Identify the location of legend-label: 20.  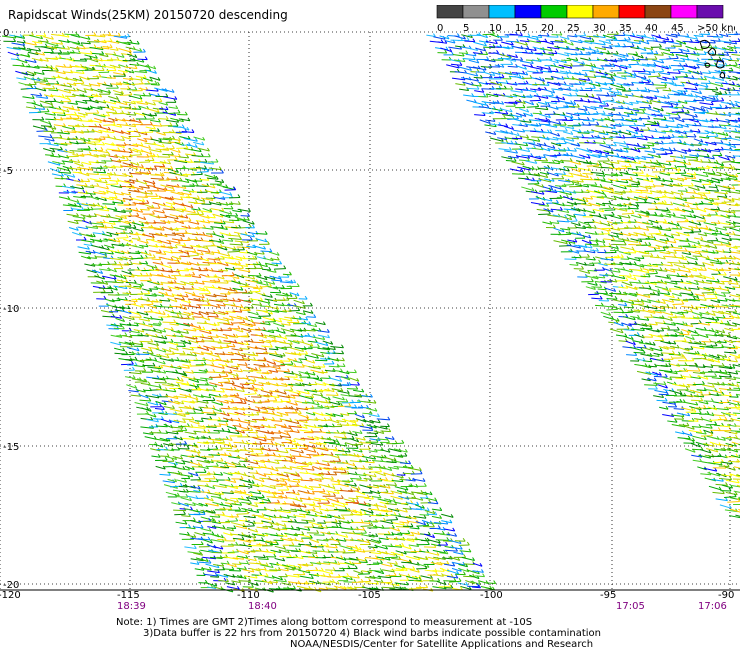
(547, 28).